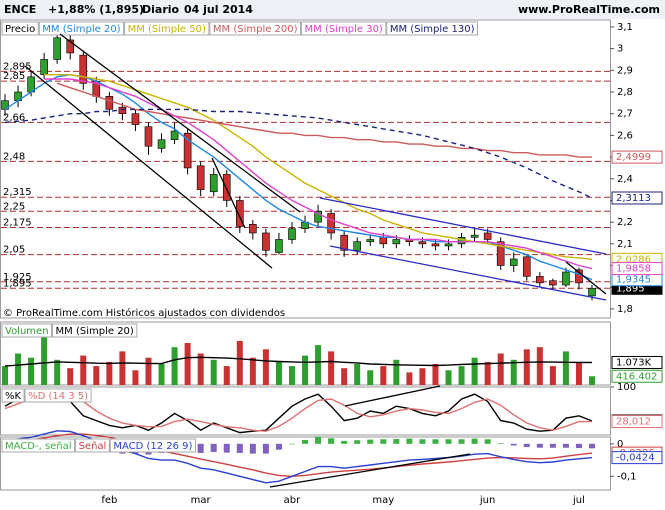 Image resolution: width=665 pixels, height=510 pixels. I want to click on level-label: 1,895, so click(17, 283).